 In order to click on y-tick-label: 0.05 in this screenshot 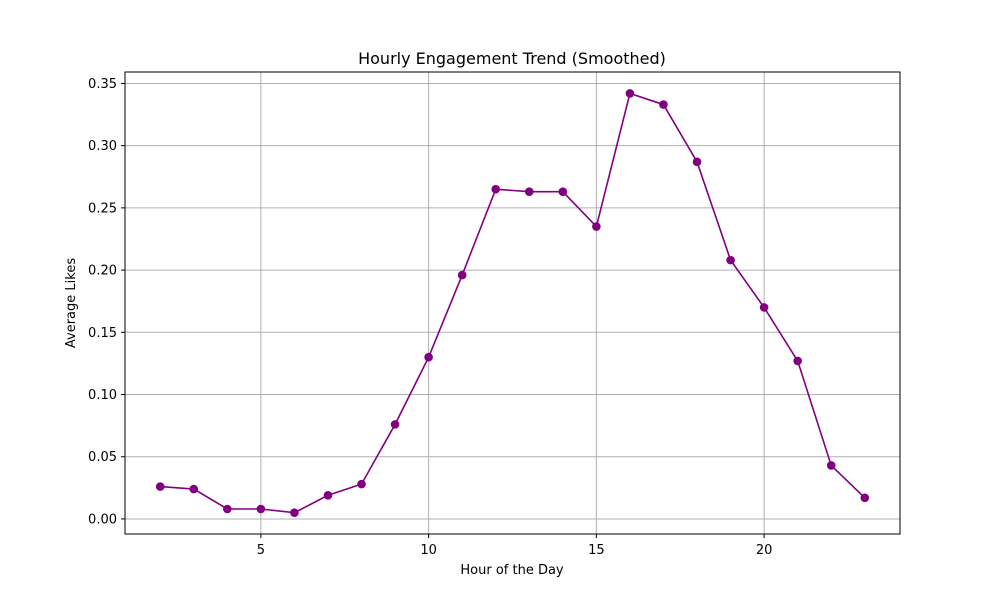, I will do `click(102, 457)`.